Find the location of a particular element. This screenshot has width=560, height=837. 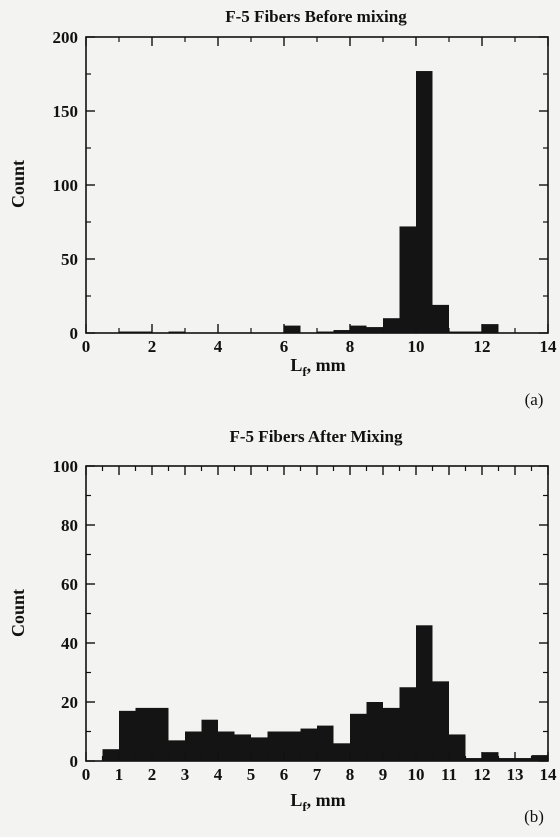

chart-a-ytick-label-0: 0 is located at coordinates (74, 333).